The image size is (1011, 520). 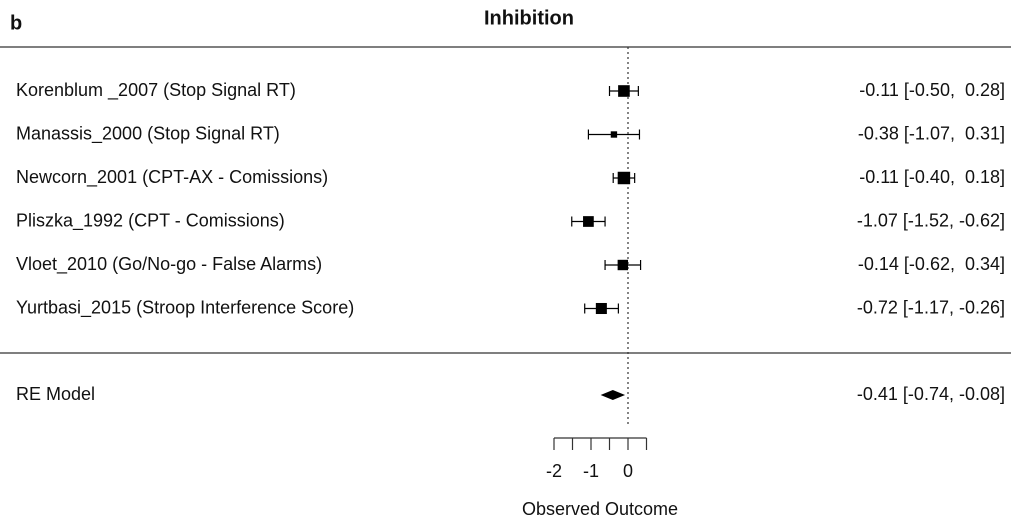 I want to click on summary-value-label: -0.41 [-0.74, -0.08], so click(x=931, y=394).